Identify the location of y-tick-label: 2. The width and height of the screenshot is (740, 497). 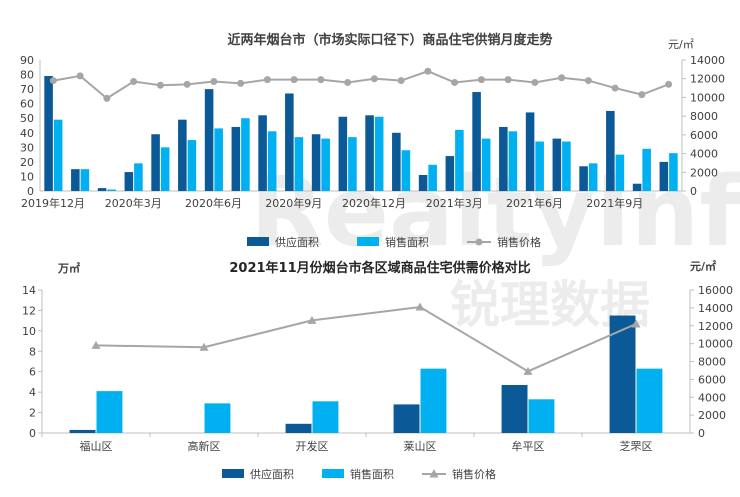
(32, 413).